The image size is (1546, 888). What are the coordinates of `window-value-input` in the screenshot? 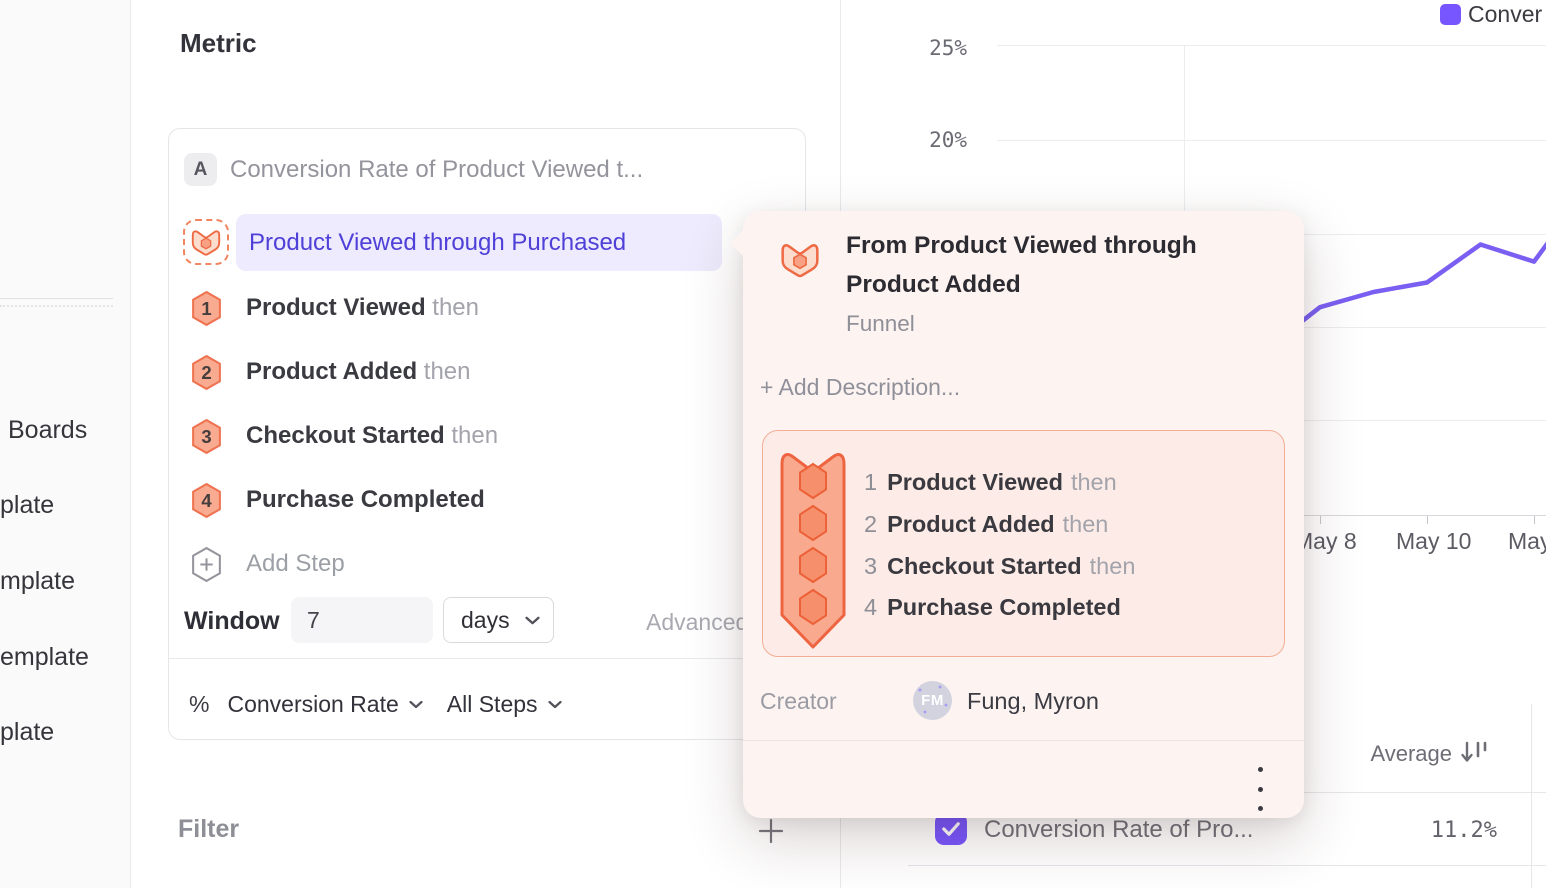 It's located at (362, 620).